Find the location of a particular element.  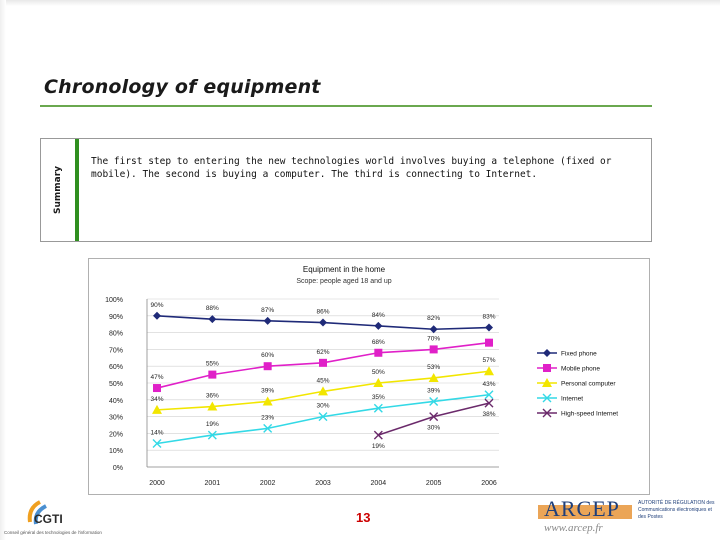

y-tick-label: 90% is located at coordinates (116, 317).